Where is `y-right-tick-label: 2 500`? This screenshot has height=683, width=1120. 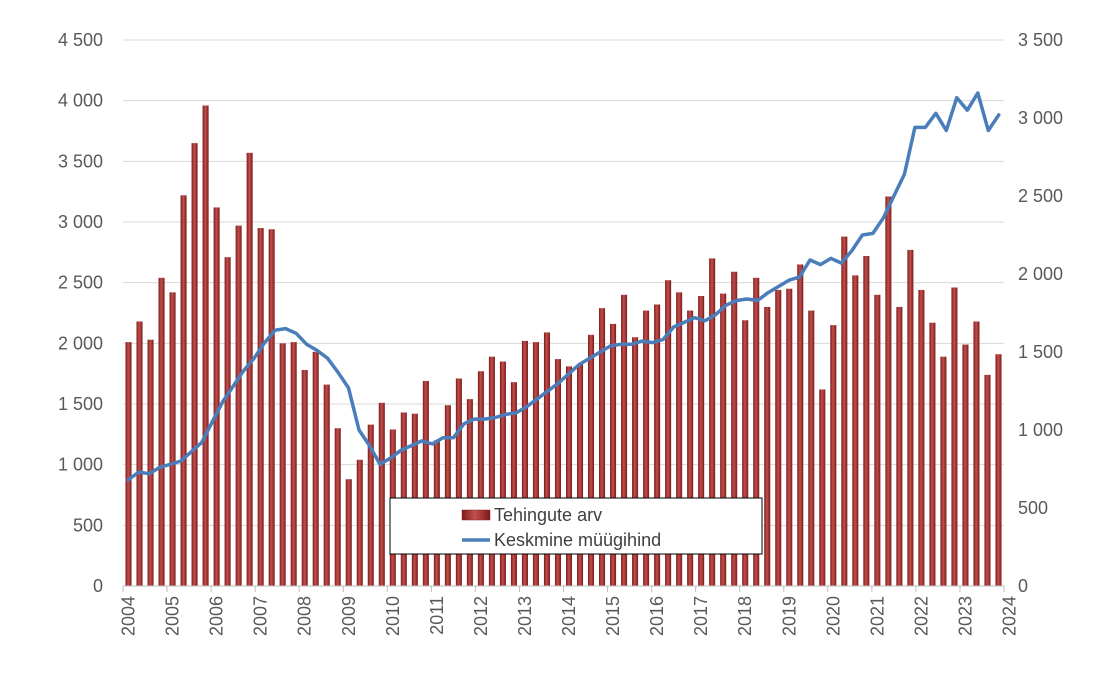
y-right-tick-label: 2 500 is located at coordinates (1040, 196).